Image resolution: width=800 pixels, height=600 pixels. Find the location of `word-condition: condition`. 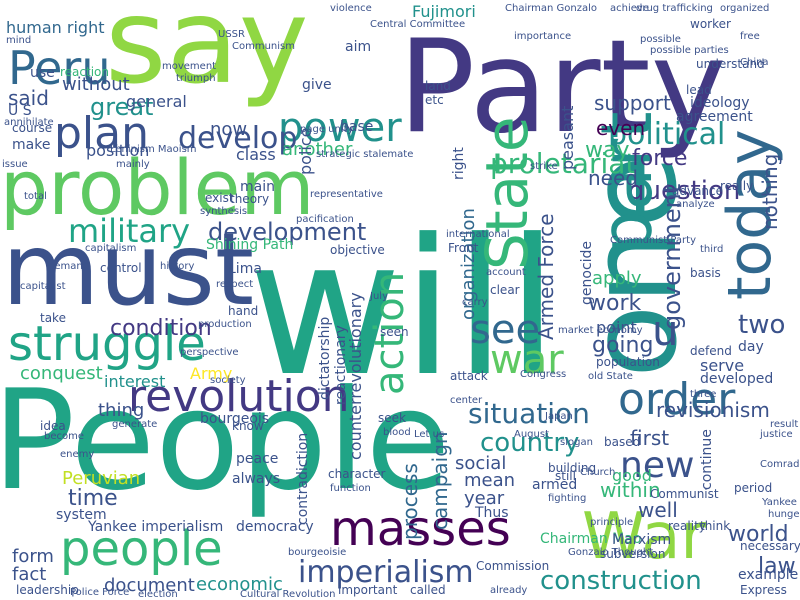

word-condition: condition is located at coordinates (161, 328).